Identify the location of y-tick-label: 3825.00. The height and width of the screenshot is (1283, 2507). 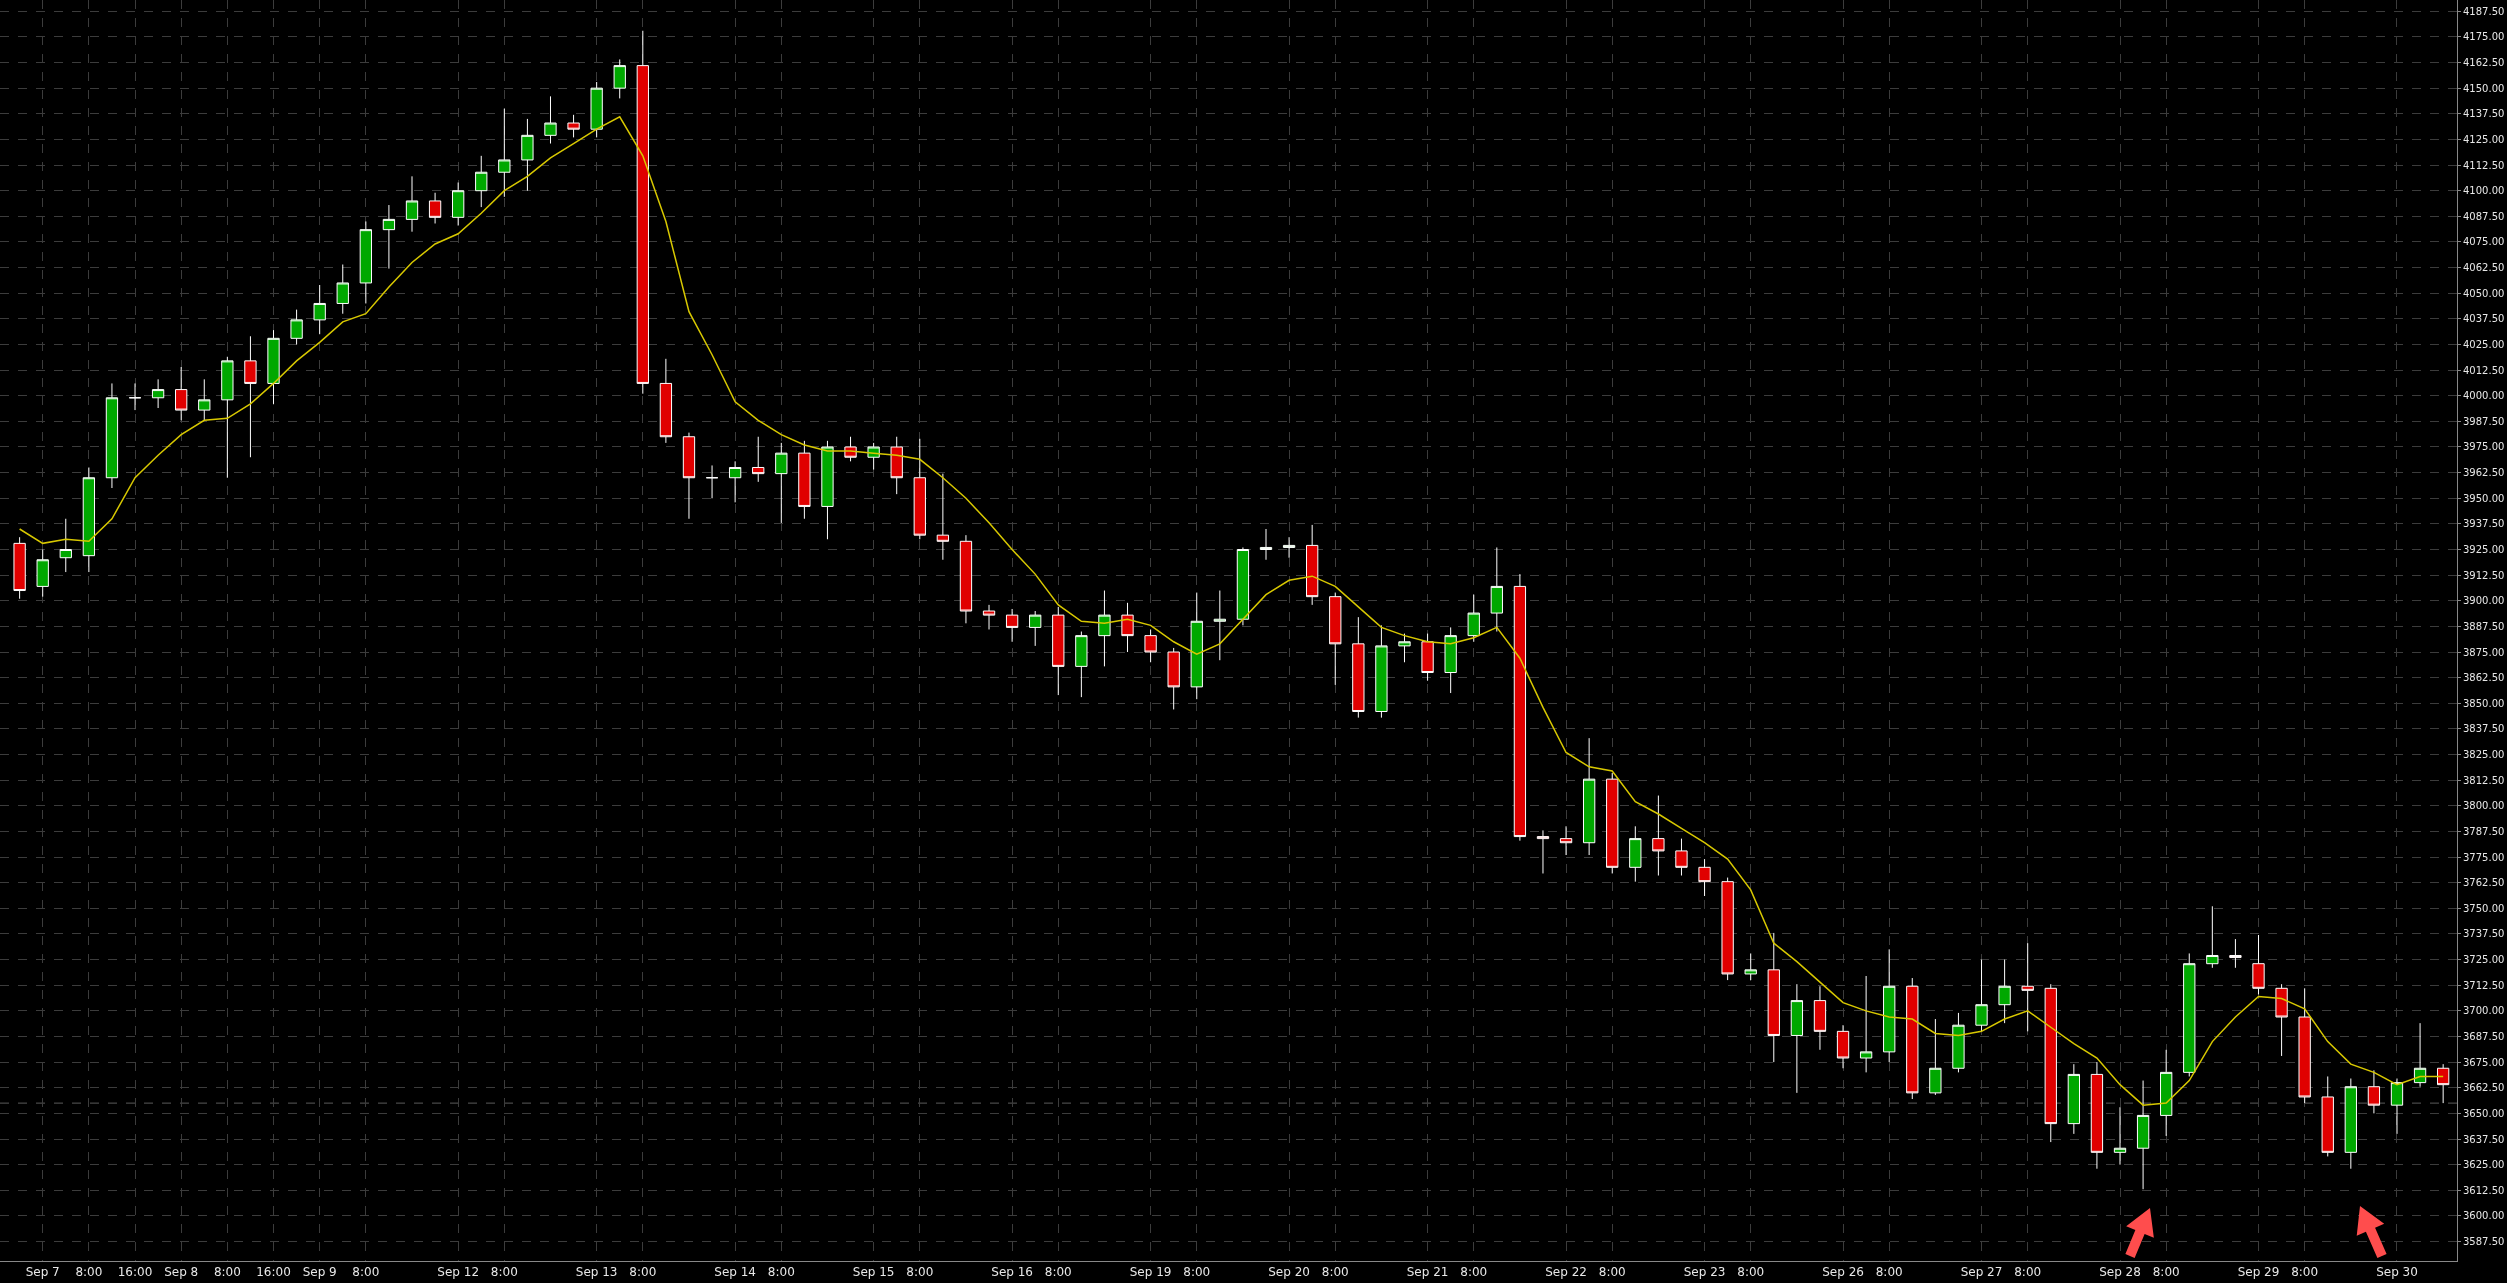
(2484, 755).